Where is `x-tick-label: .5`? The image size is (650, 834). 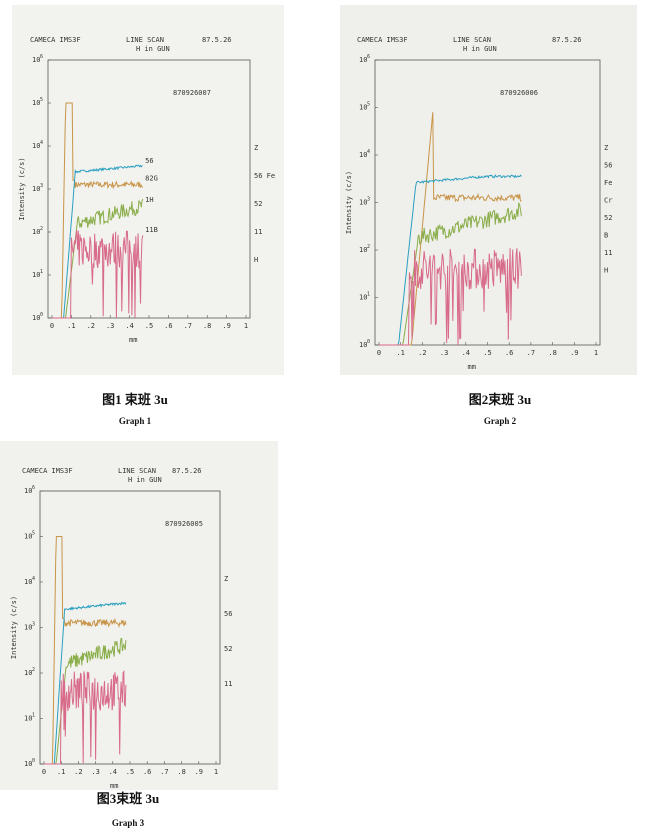
x-tick-label: .5 is located at coordinates (149, 326).